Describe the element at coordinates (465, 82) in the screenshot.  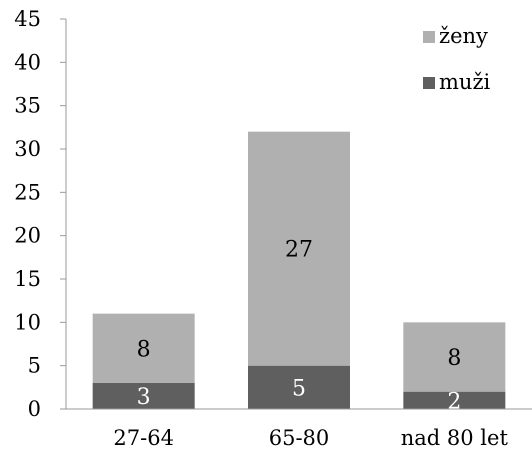
I see `legend-label: muži` at that location.